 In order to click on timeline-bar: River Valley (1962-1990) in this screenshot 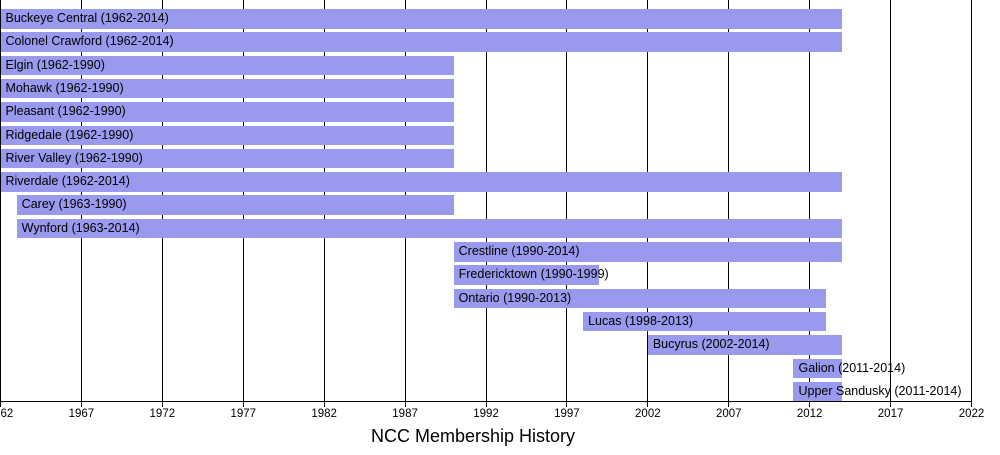, I will do `click(227, 158)`.